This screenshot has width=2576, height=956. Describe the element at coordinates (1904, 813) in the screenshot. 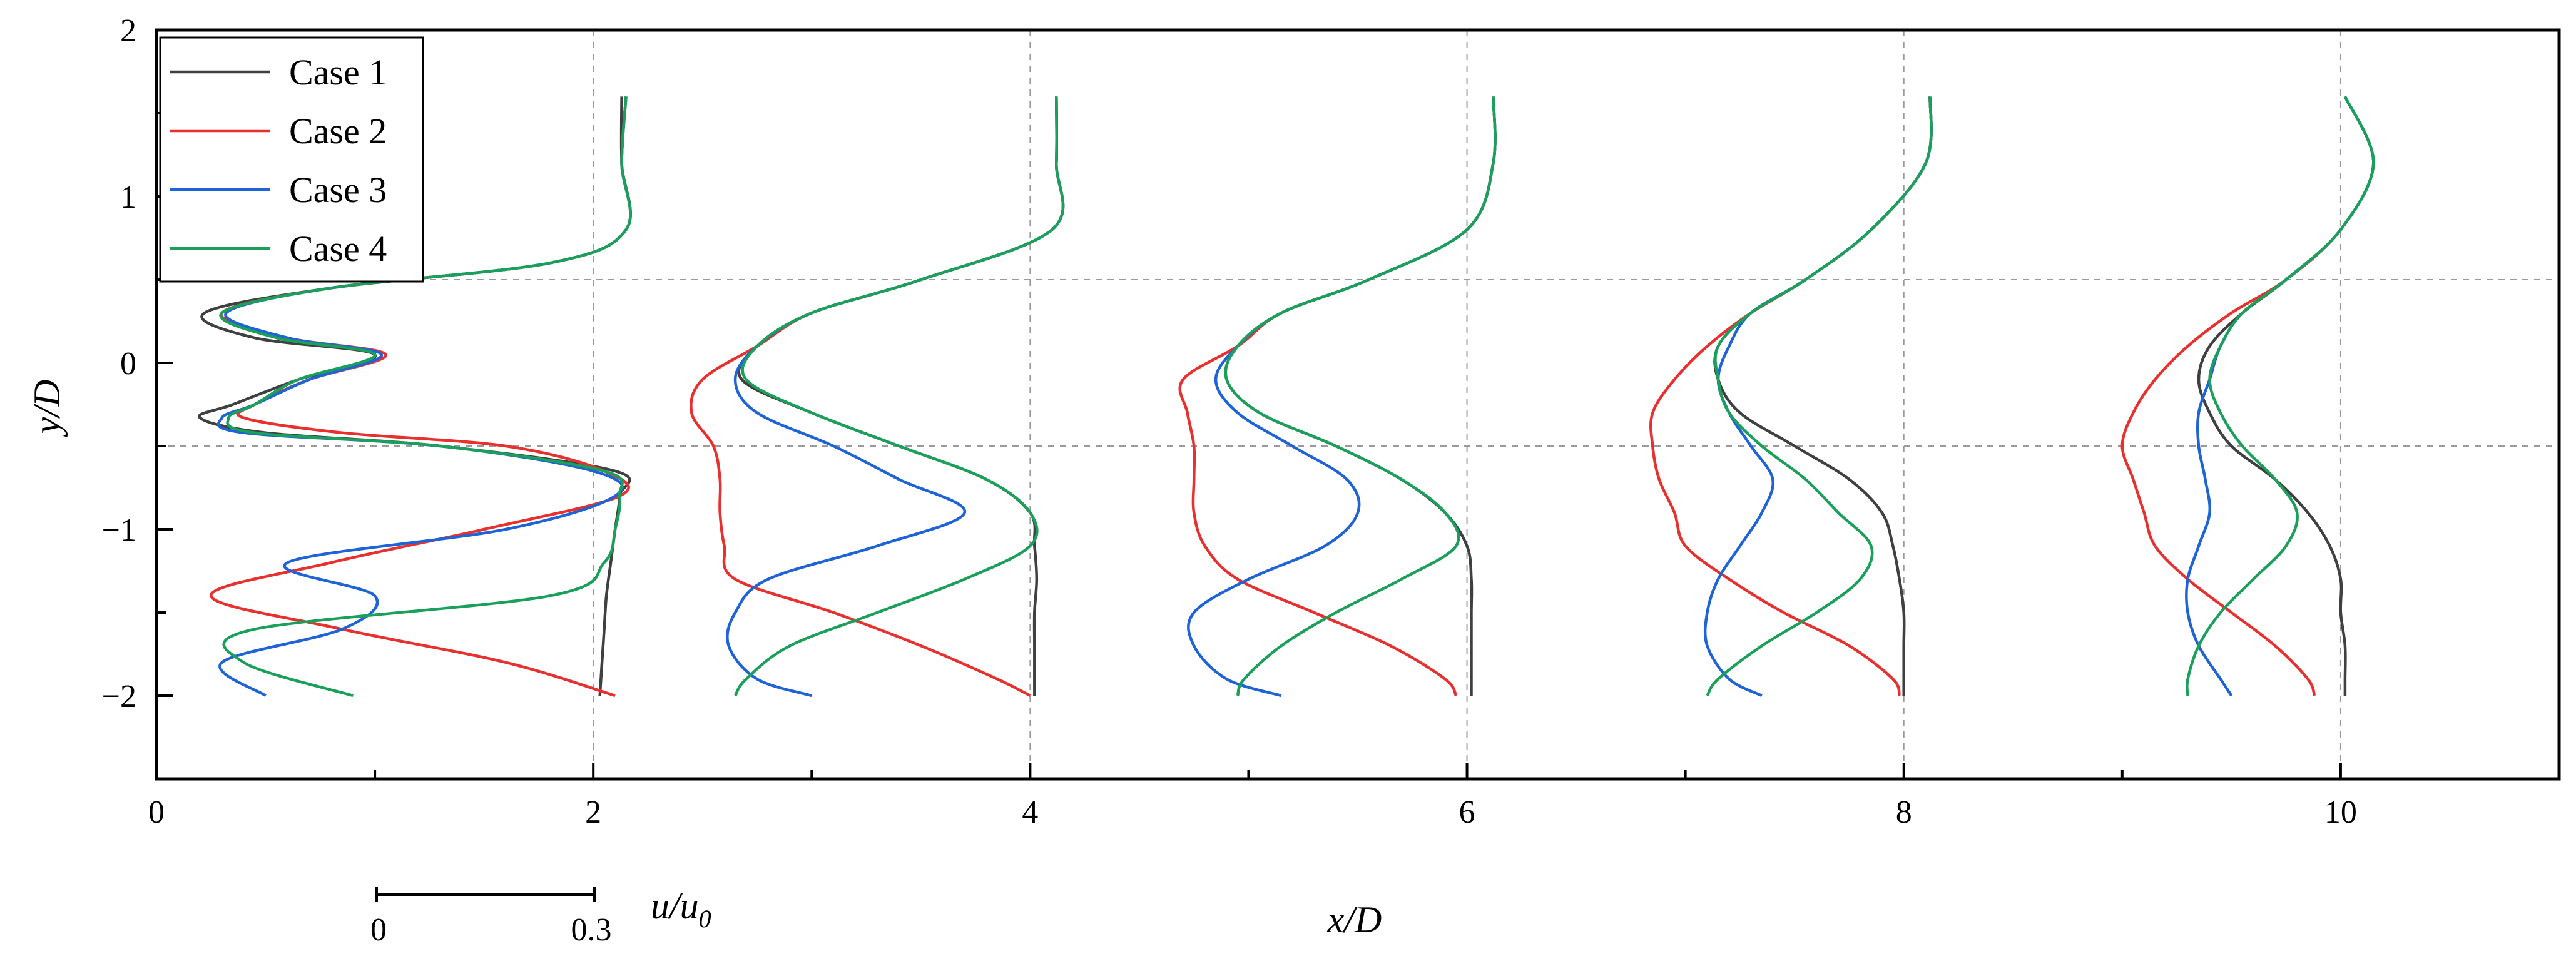

I see `x-tick-label: 8` at that location.